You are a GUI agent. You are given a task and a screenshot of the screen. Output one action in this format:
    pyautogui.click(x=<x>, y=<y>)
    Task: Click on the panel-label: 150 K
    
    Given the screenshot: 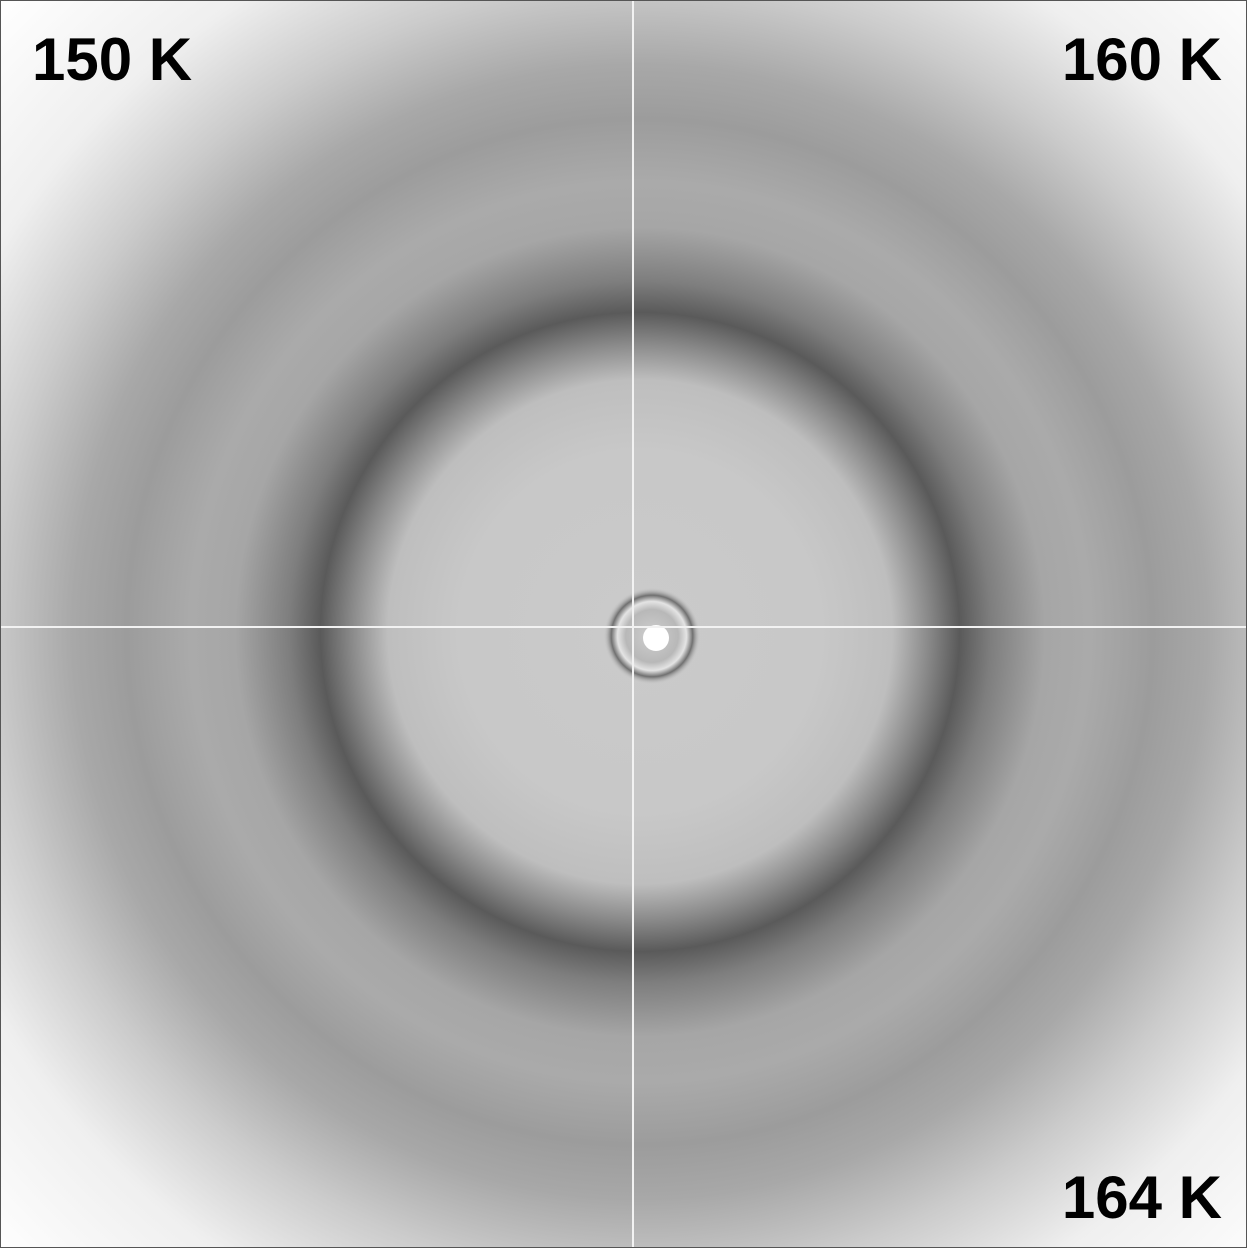 What is the action you would take?
    pyautogui.click(x=112, y=59)
    